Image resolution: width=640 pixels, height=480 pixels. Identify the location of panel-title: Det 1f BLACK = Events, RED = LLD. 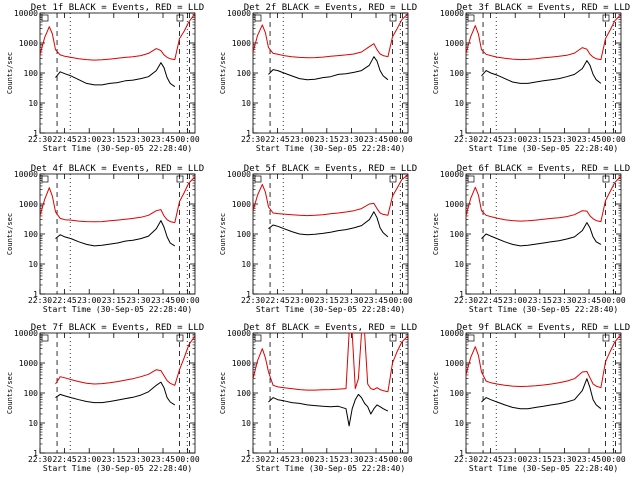
(117, 8).